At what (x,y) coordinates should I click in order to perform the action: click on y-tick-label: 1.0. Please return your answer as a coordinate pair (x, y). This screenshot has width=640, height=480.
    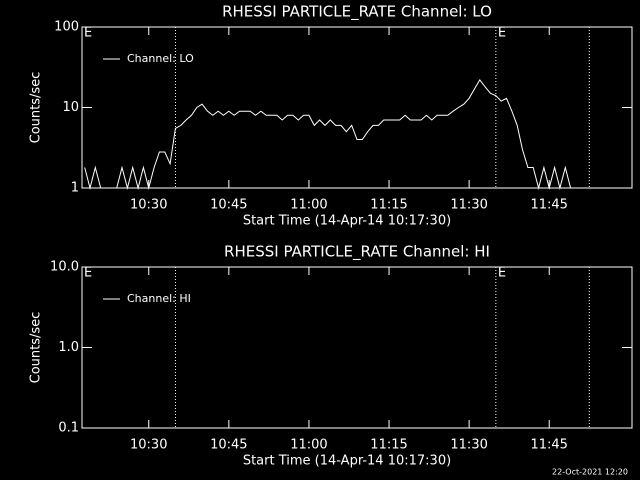
    Looking at the image, I should click on (68, 347).